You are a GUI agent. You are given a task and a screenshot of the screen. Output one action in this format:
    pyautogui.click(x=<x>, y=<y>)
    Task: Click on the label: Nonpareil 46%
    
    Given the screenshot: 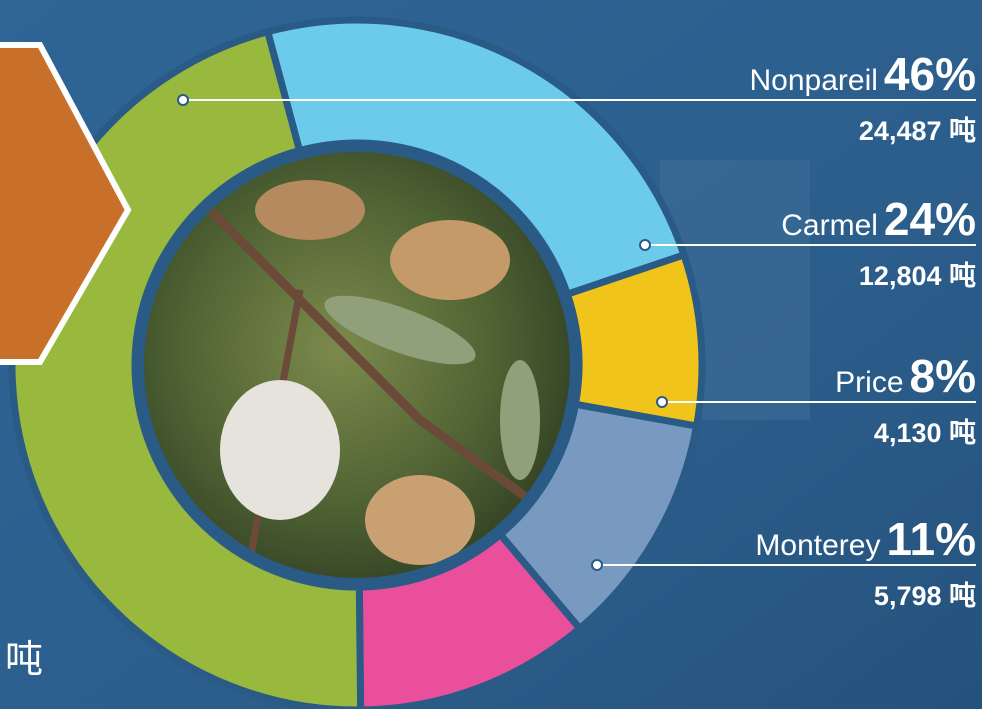 What is the action you would take?
    pyautogui.click(x=863, y=74)
    